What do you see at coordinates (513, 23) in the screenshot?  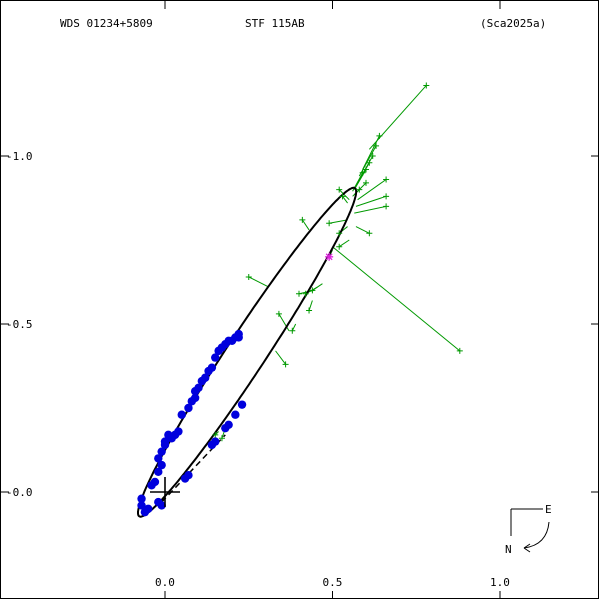 I see `reference-label: (Sca2025a)` at bounding box center [513, 23].